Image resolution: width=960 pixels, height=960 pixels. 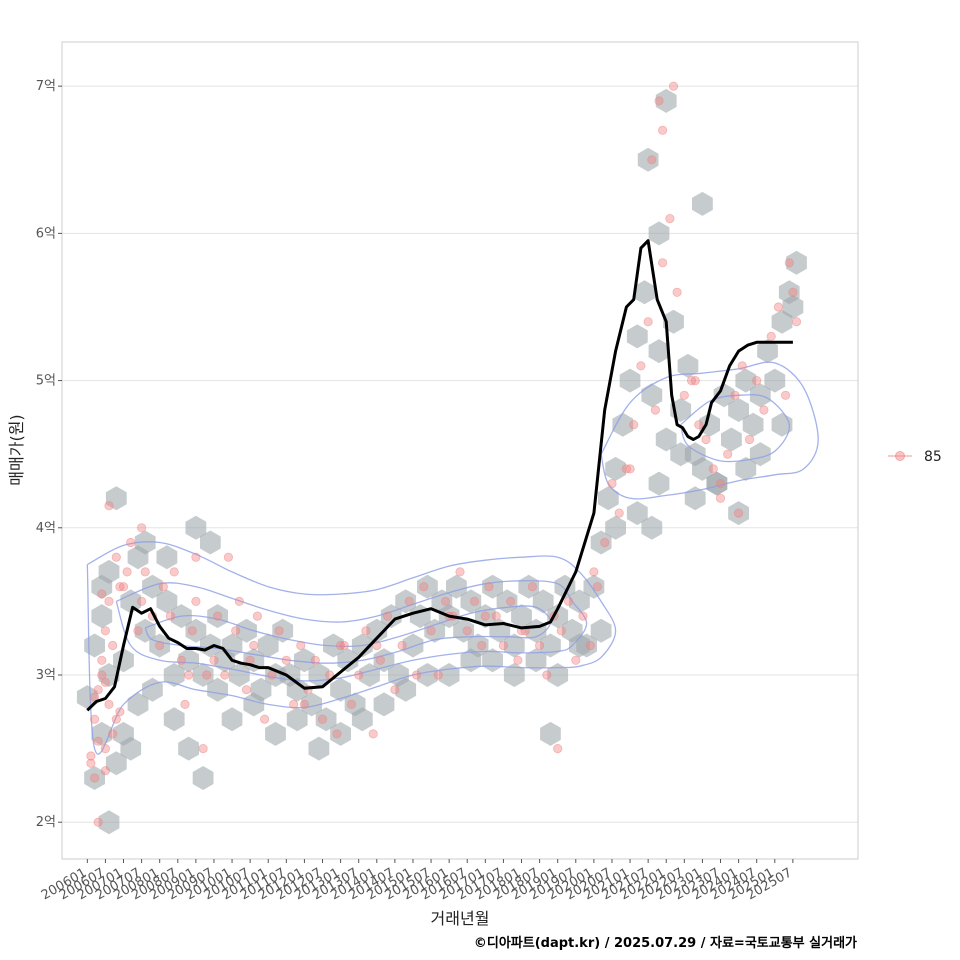 I want to click on x-axis-title: 거래년월, so click(x=460, y=918).